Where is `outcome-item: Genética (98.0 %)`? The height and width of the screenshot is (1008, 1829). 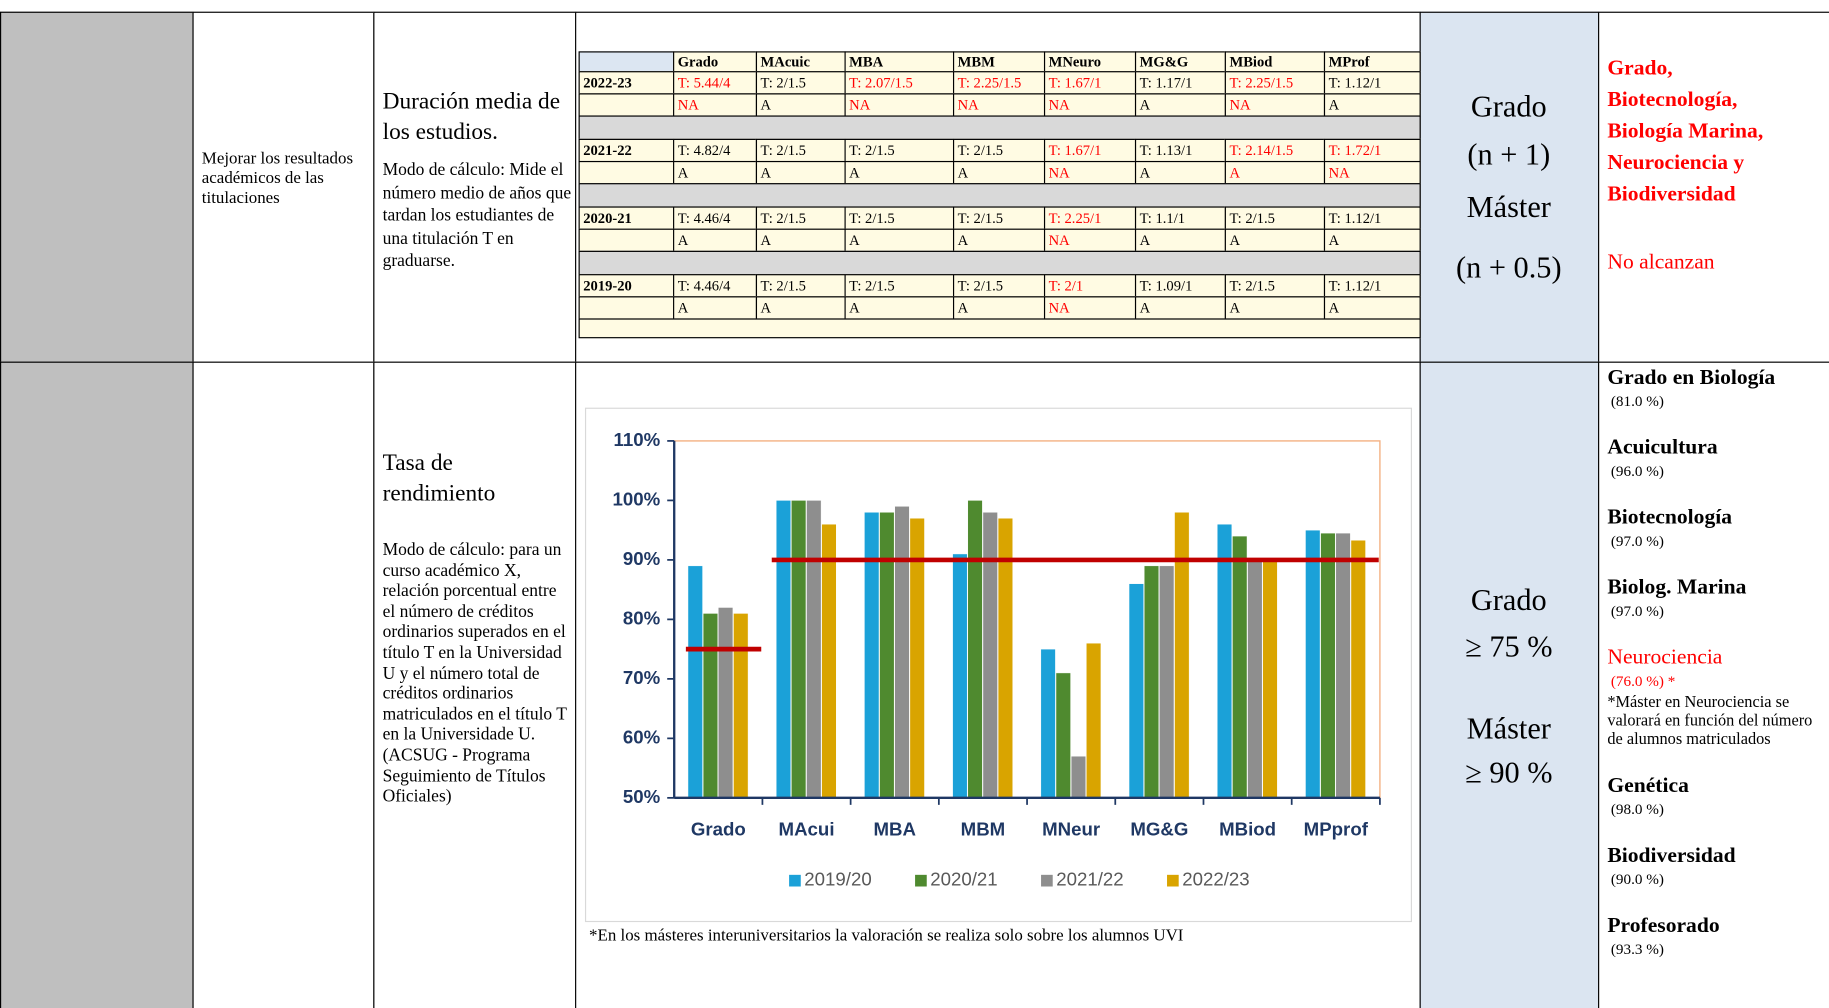 outcome-item: Genética (98.0 %) is located at coordinates (1716, 796).